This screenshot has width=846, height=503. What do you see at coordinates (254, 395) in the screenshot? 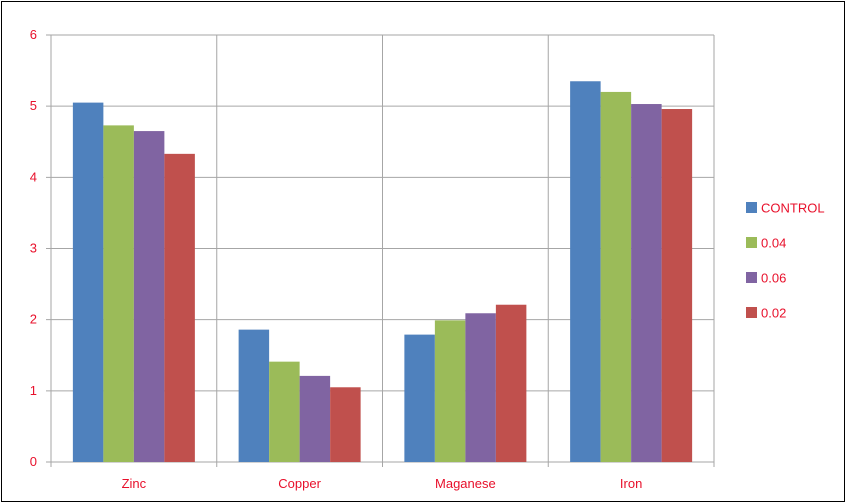
I see `bar-copper-control` at bounding box center [254, 395].